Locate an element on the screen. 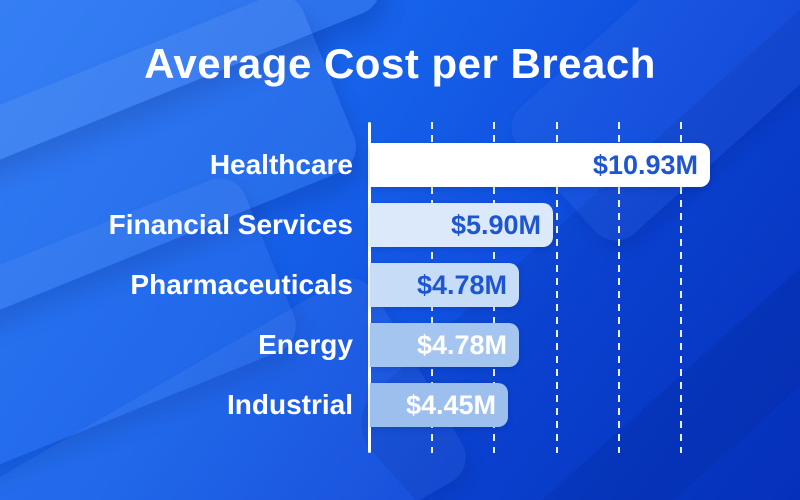  bar-value-label-financial-services: $5.90M is located at coordinates (495, 224).